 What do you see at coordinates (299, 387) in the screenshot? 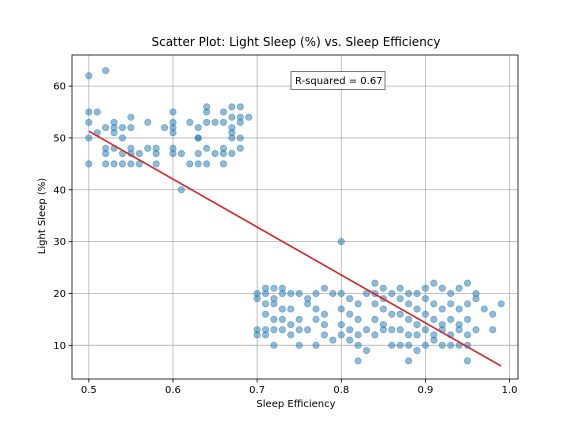
I see `x-axis-ticks: 0.5 0.6 0.7 0.8 0.9 1.0` at bounding box center [299, 387].